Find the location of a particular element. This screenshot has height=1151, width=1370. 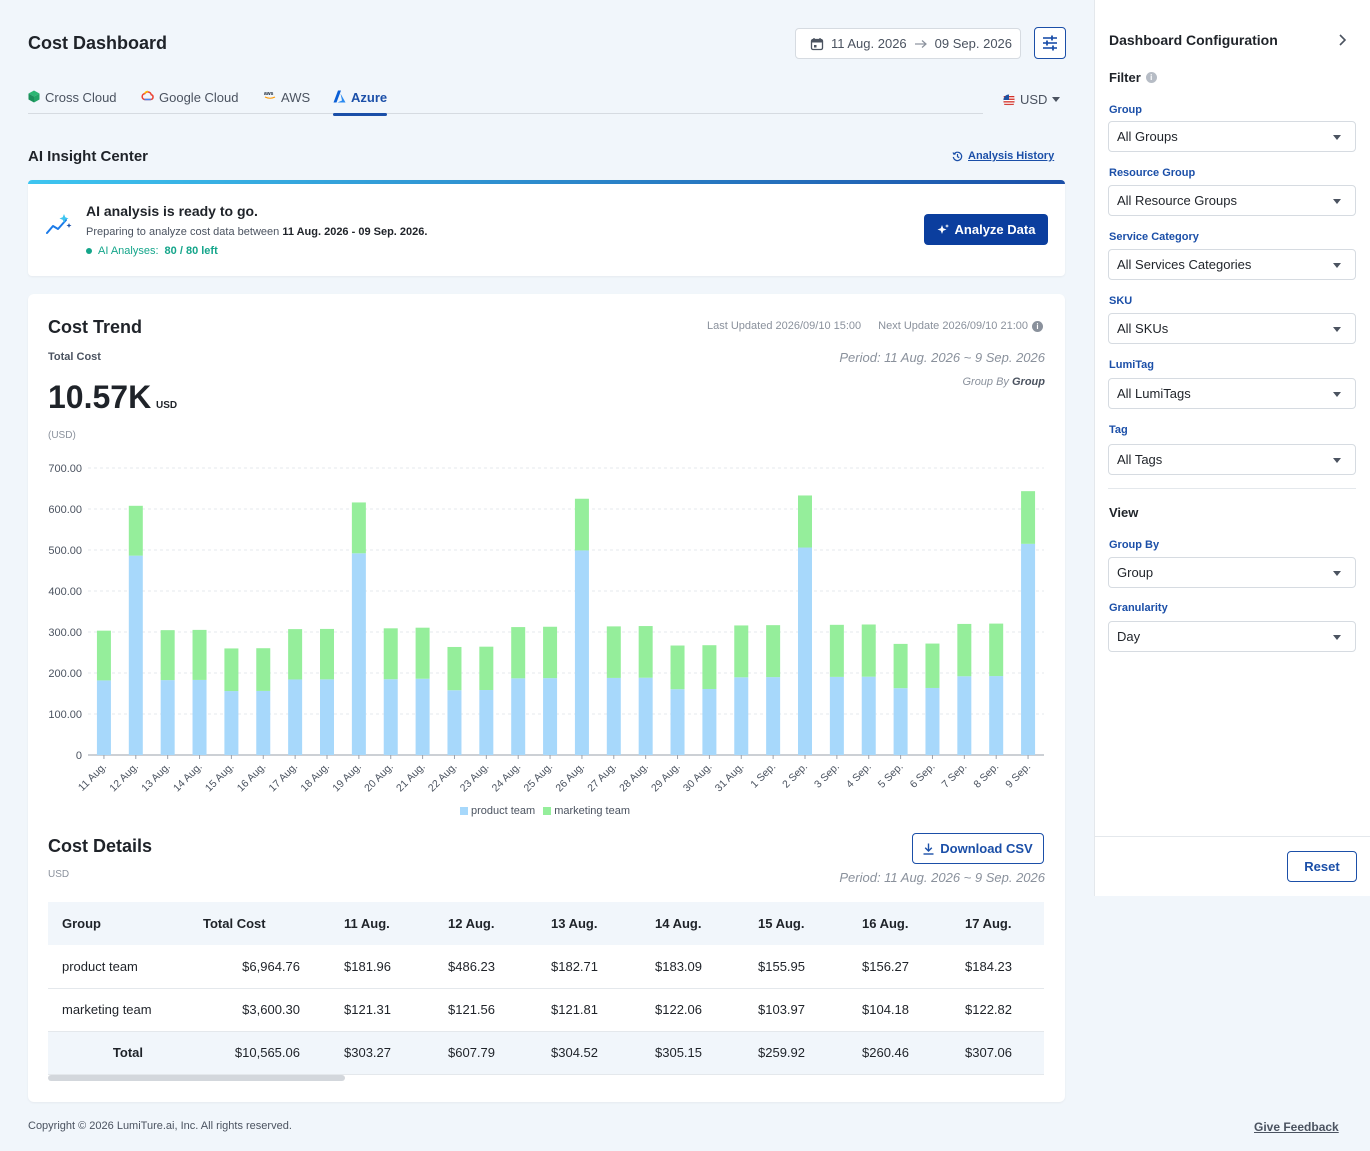

analyze-data-label: Analyze Data is located at coordinates (995, 229).